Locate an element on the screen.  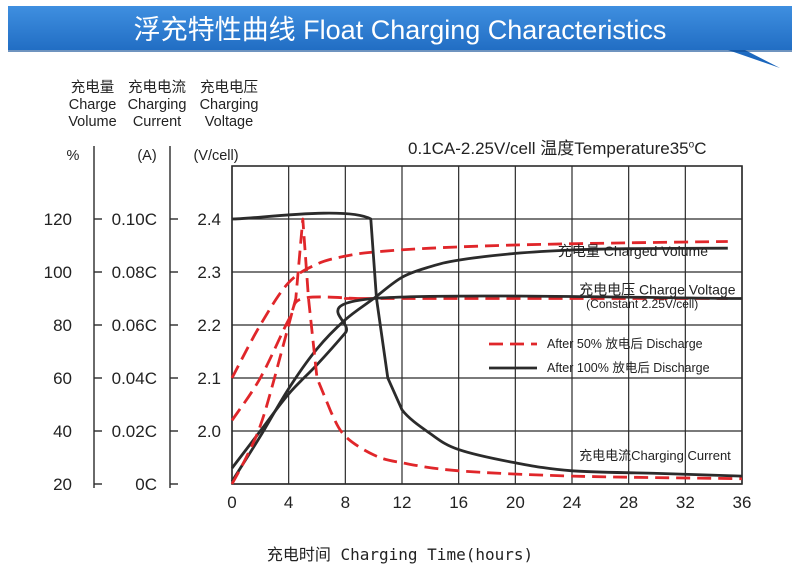
x-tick-label: 16 is located at coordinates (458, 502).